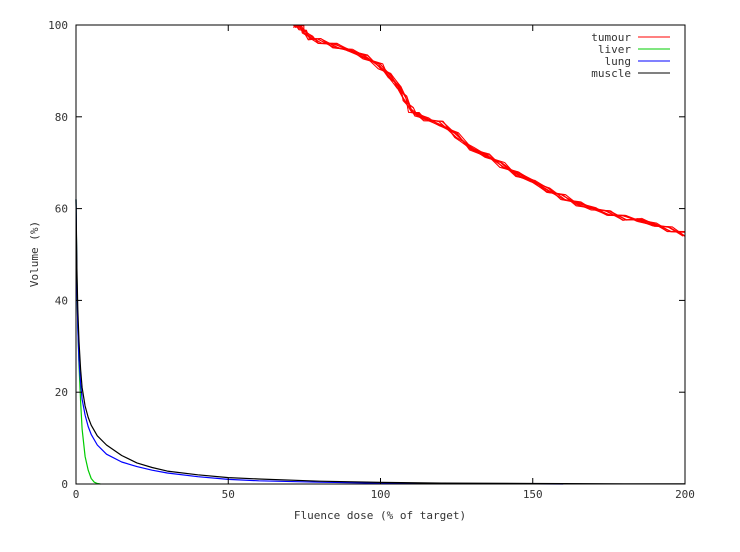  I want to click on x-tick-label: 50, so click(228, 494).